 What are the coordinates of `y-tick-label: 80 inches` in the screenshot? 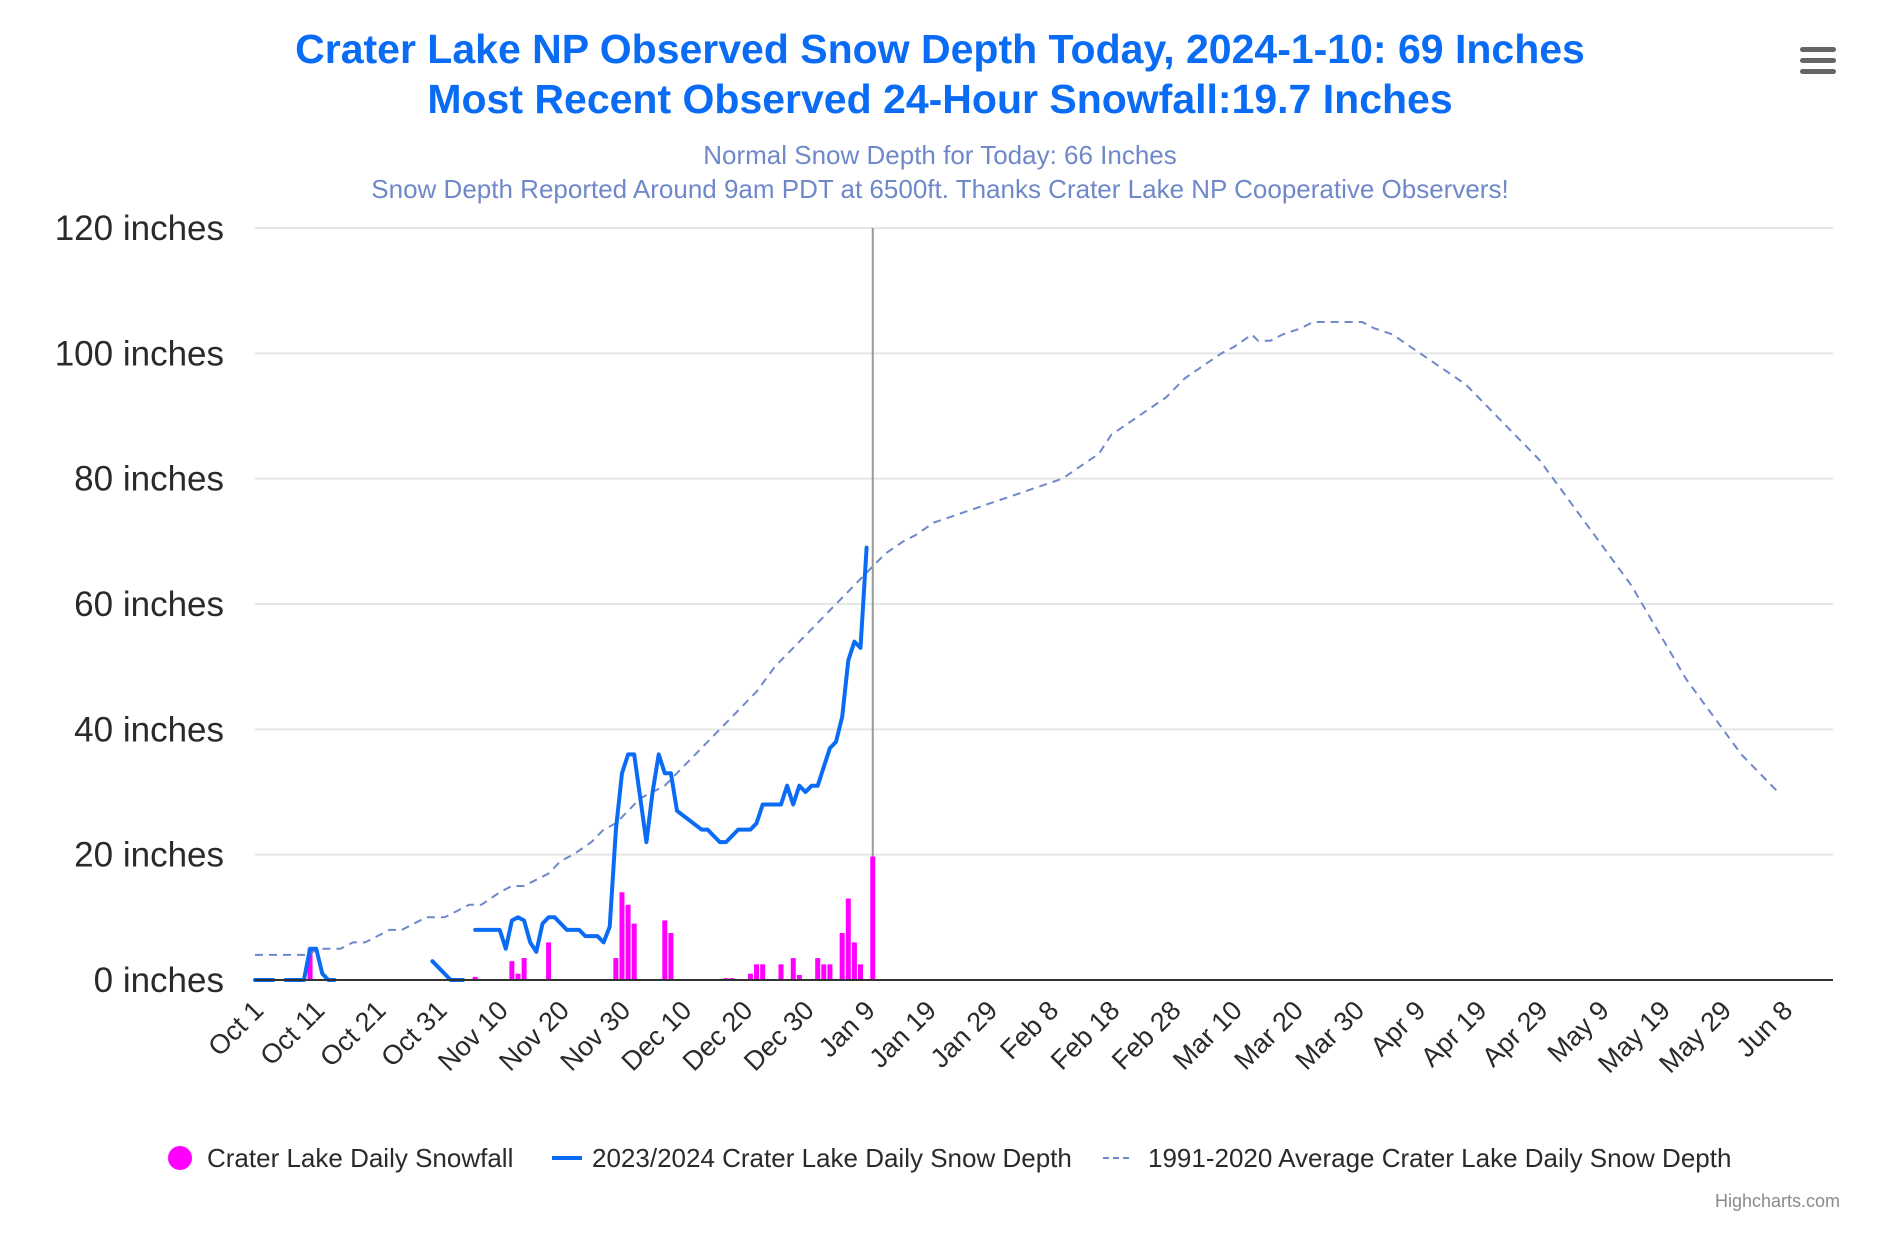 It's located at (149, 479).